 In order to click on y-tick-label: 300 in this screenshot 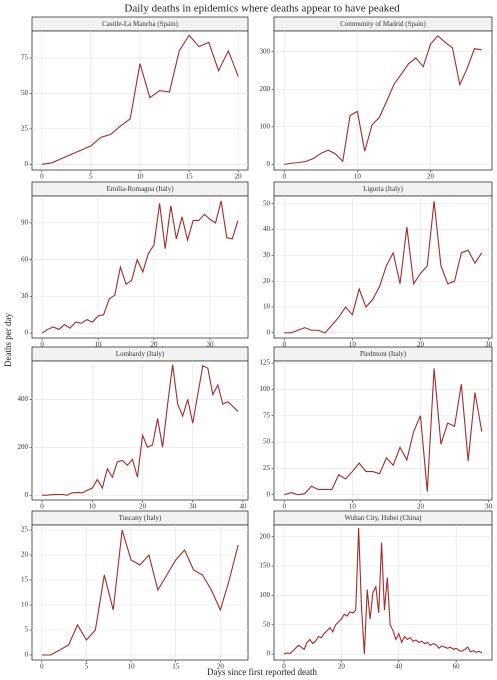, I will do `click(265, 51)`.